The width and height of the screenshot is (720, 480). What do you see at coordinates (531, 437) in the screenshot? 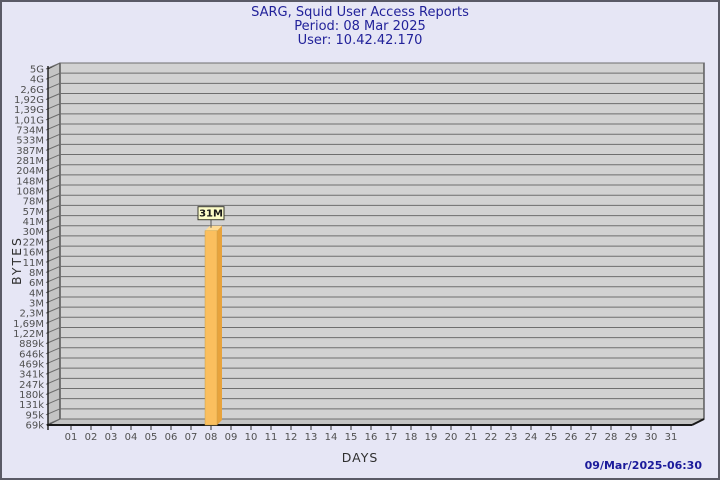
I see `x-tick-label: 24` at bounding box center [531, 437].